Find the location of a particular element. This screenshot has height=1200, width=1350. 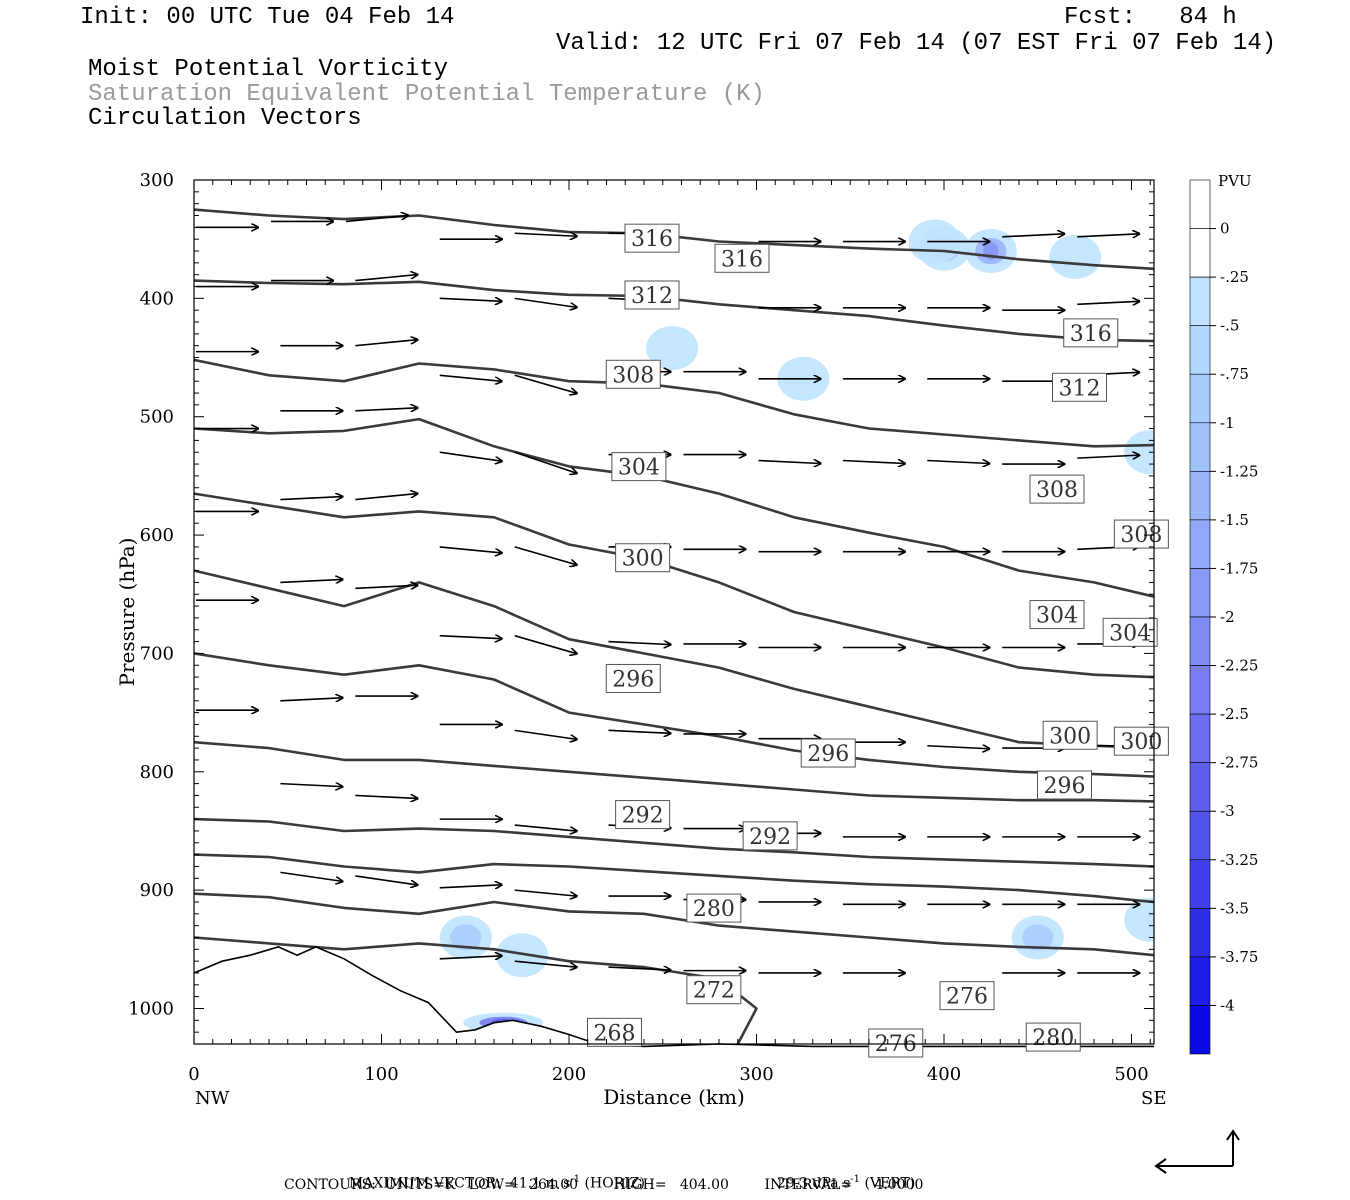

max-vector-horiz: 41.1 m s is located at coordinates (540, 1183).